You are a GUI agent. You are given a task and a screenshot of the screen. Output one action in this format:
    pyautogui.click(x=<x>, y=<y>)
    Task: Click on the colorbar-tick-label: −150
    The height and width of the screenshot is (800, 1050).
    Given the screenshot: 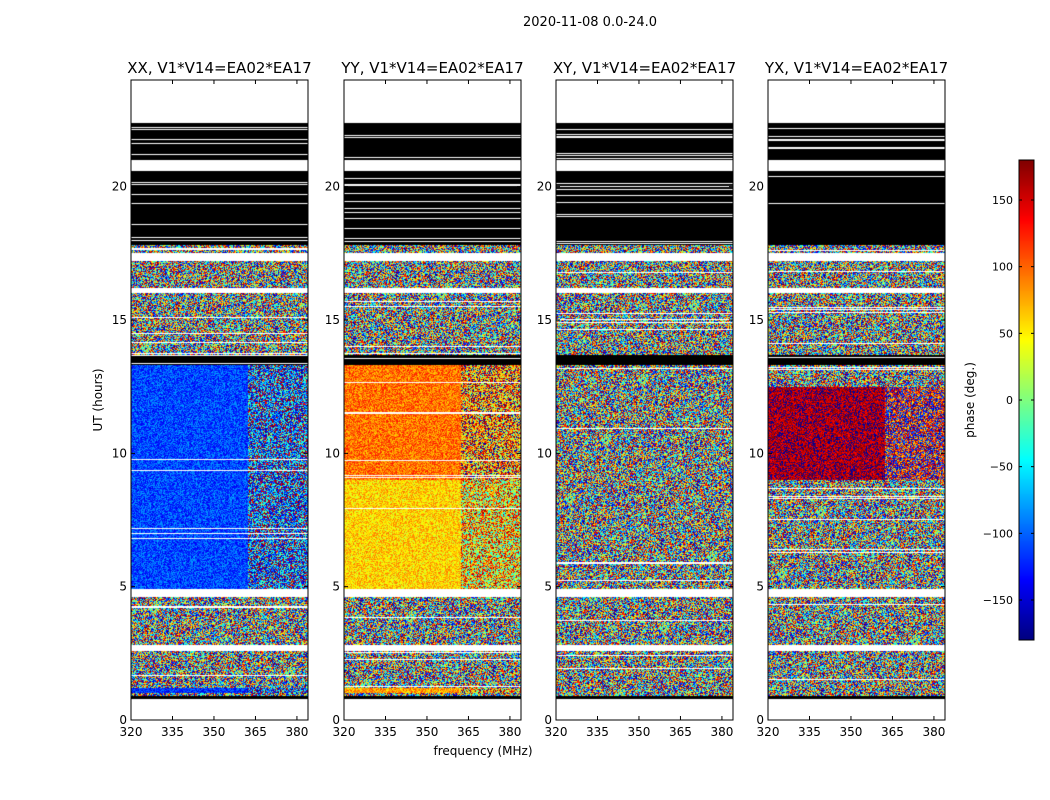 What is the action you would take?
    pyautogui.click(x=998, y=600)
    